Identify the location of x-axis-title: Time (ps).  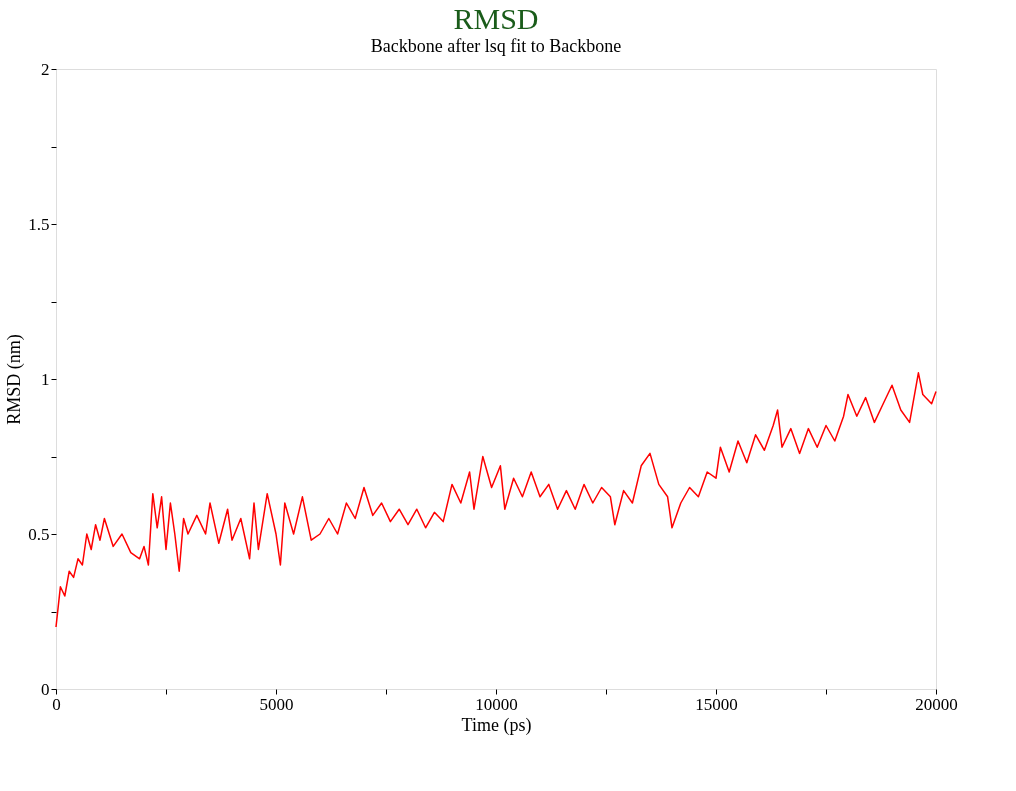
(496, 725).